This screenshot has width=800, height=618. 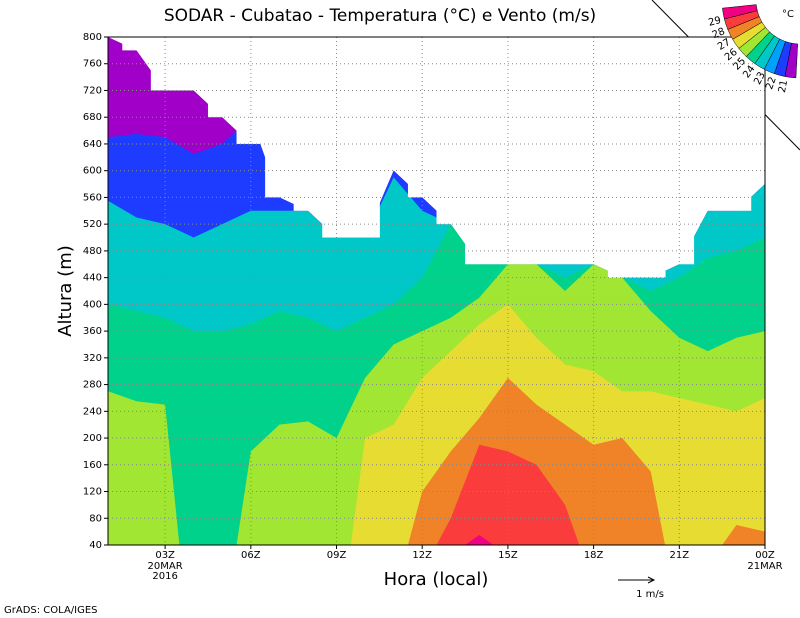 I want to click on y-tick-label: 200, so click(x=92, y=438).